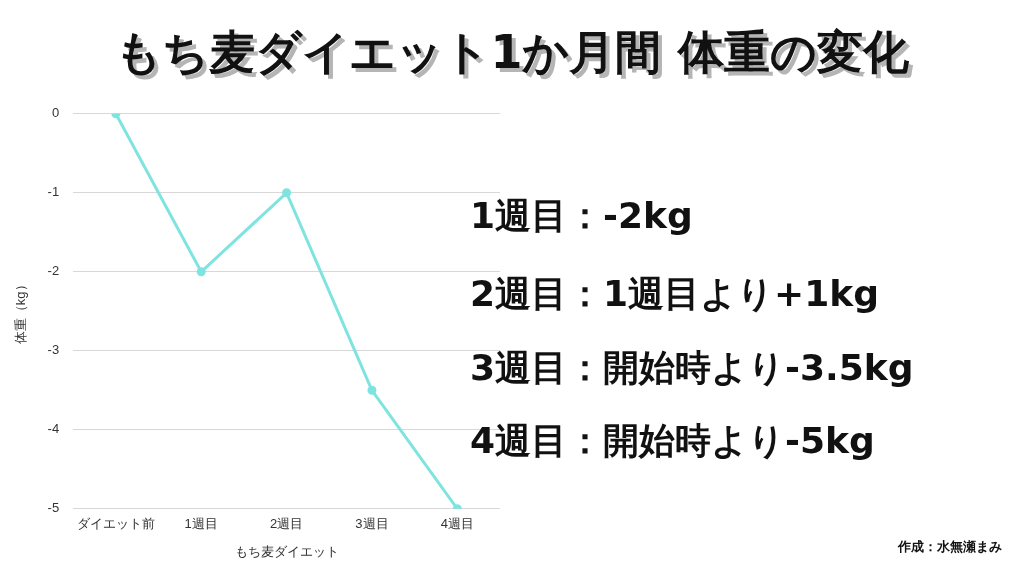  I want to click on y-tick-label: -4, so click(53, 429).